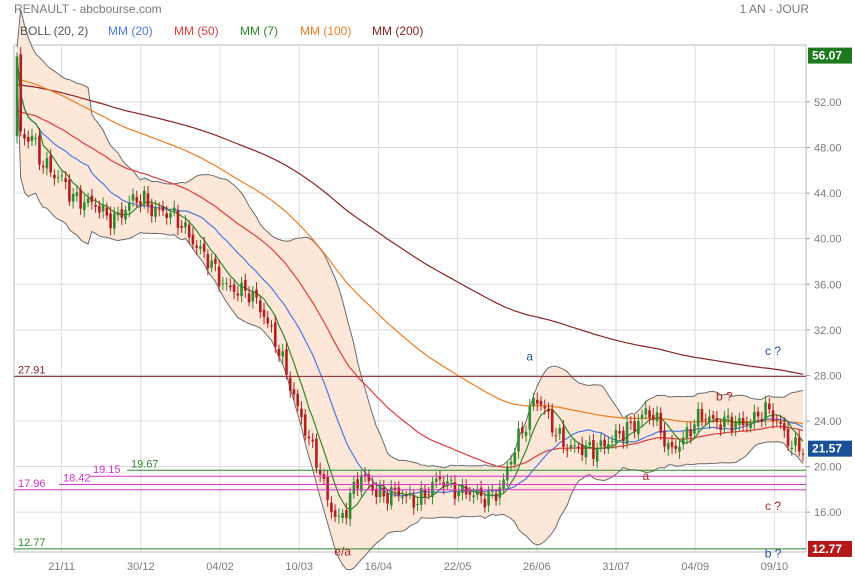  I want to click on legend-entry: MM (100), so click(325, 31).